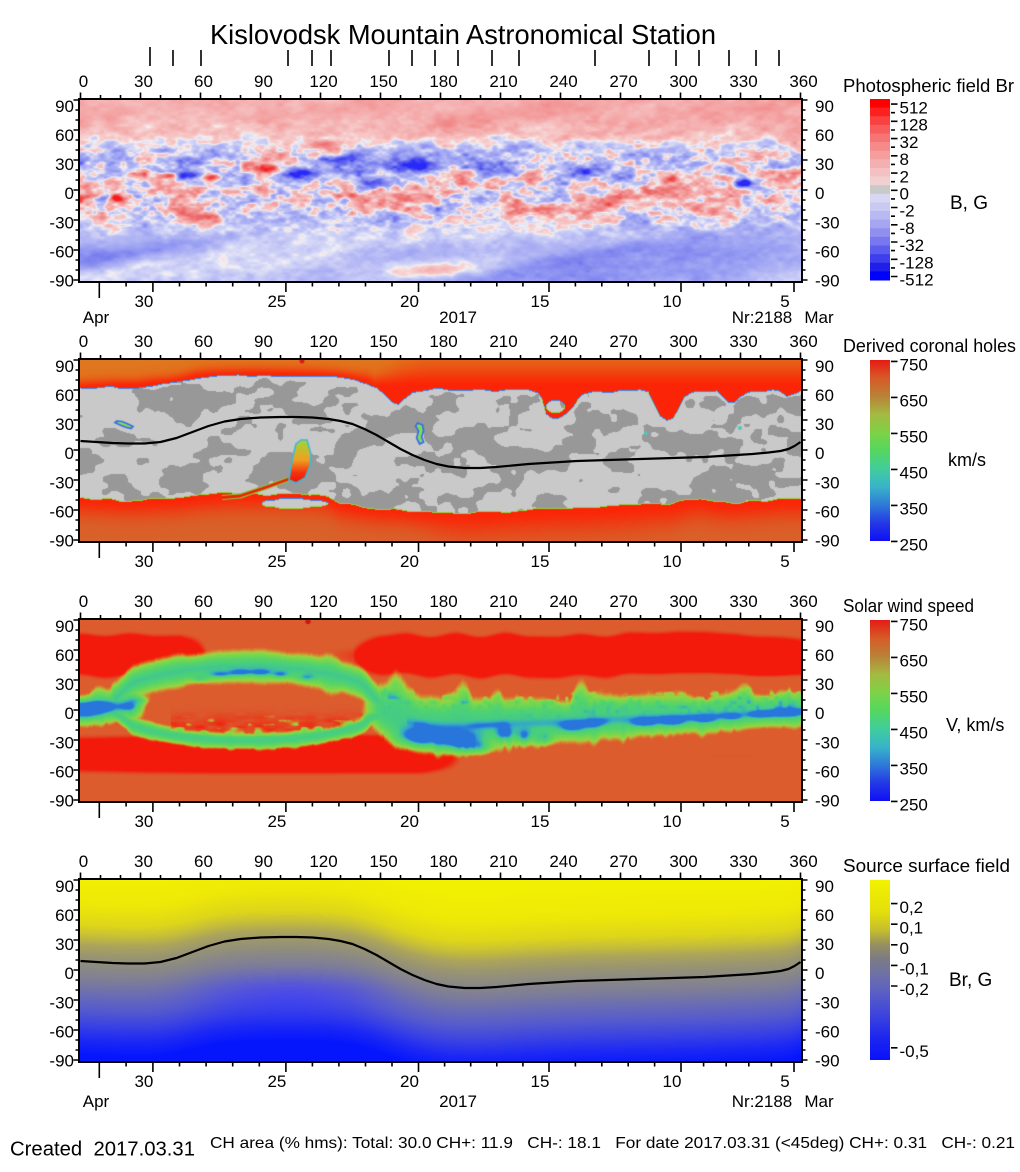 The height and width of the screenshot is (1172, 1020). I want to click on svg-text: -2, so click(907, 211).